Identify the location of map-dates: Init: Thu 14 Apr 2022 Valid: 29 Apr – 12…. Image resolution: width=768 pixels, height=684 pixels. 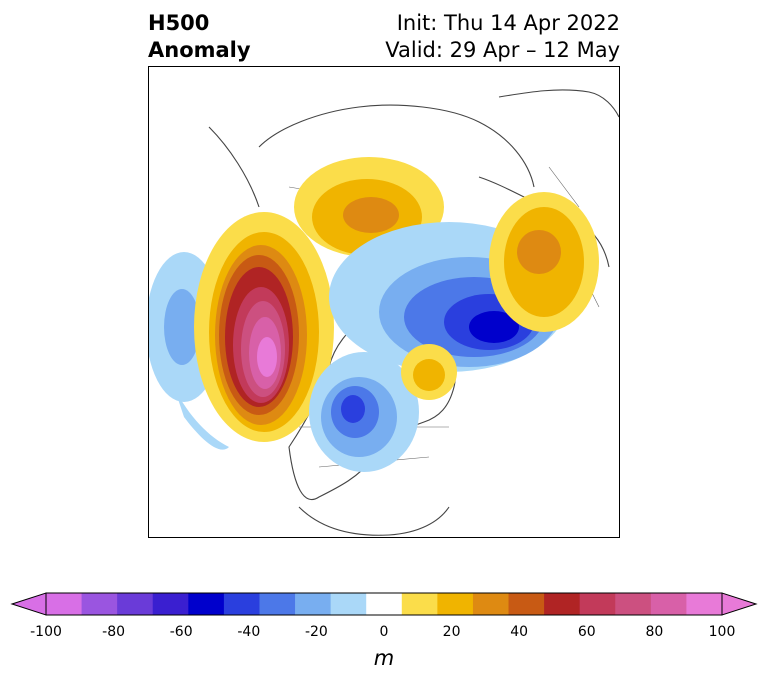
(502, 37).